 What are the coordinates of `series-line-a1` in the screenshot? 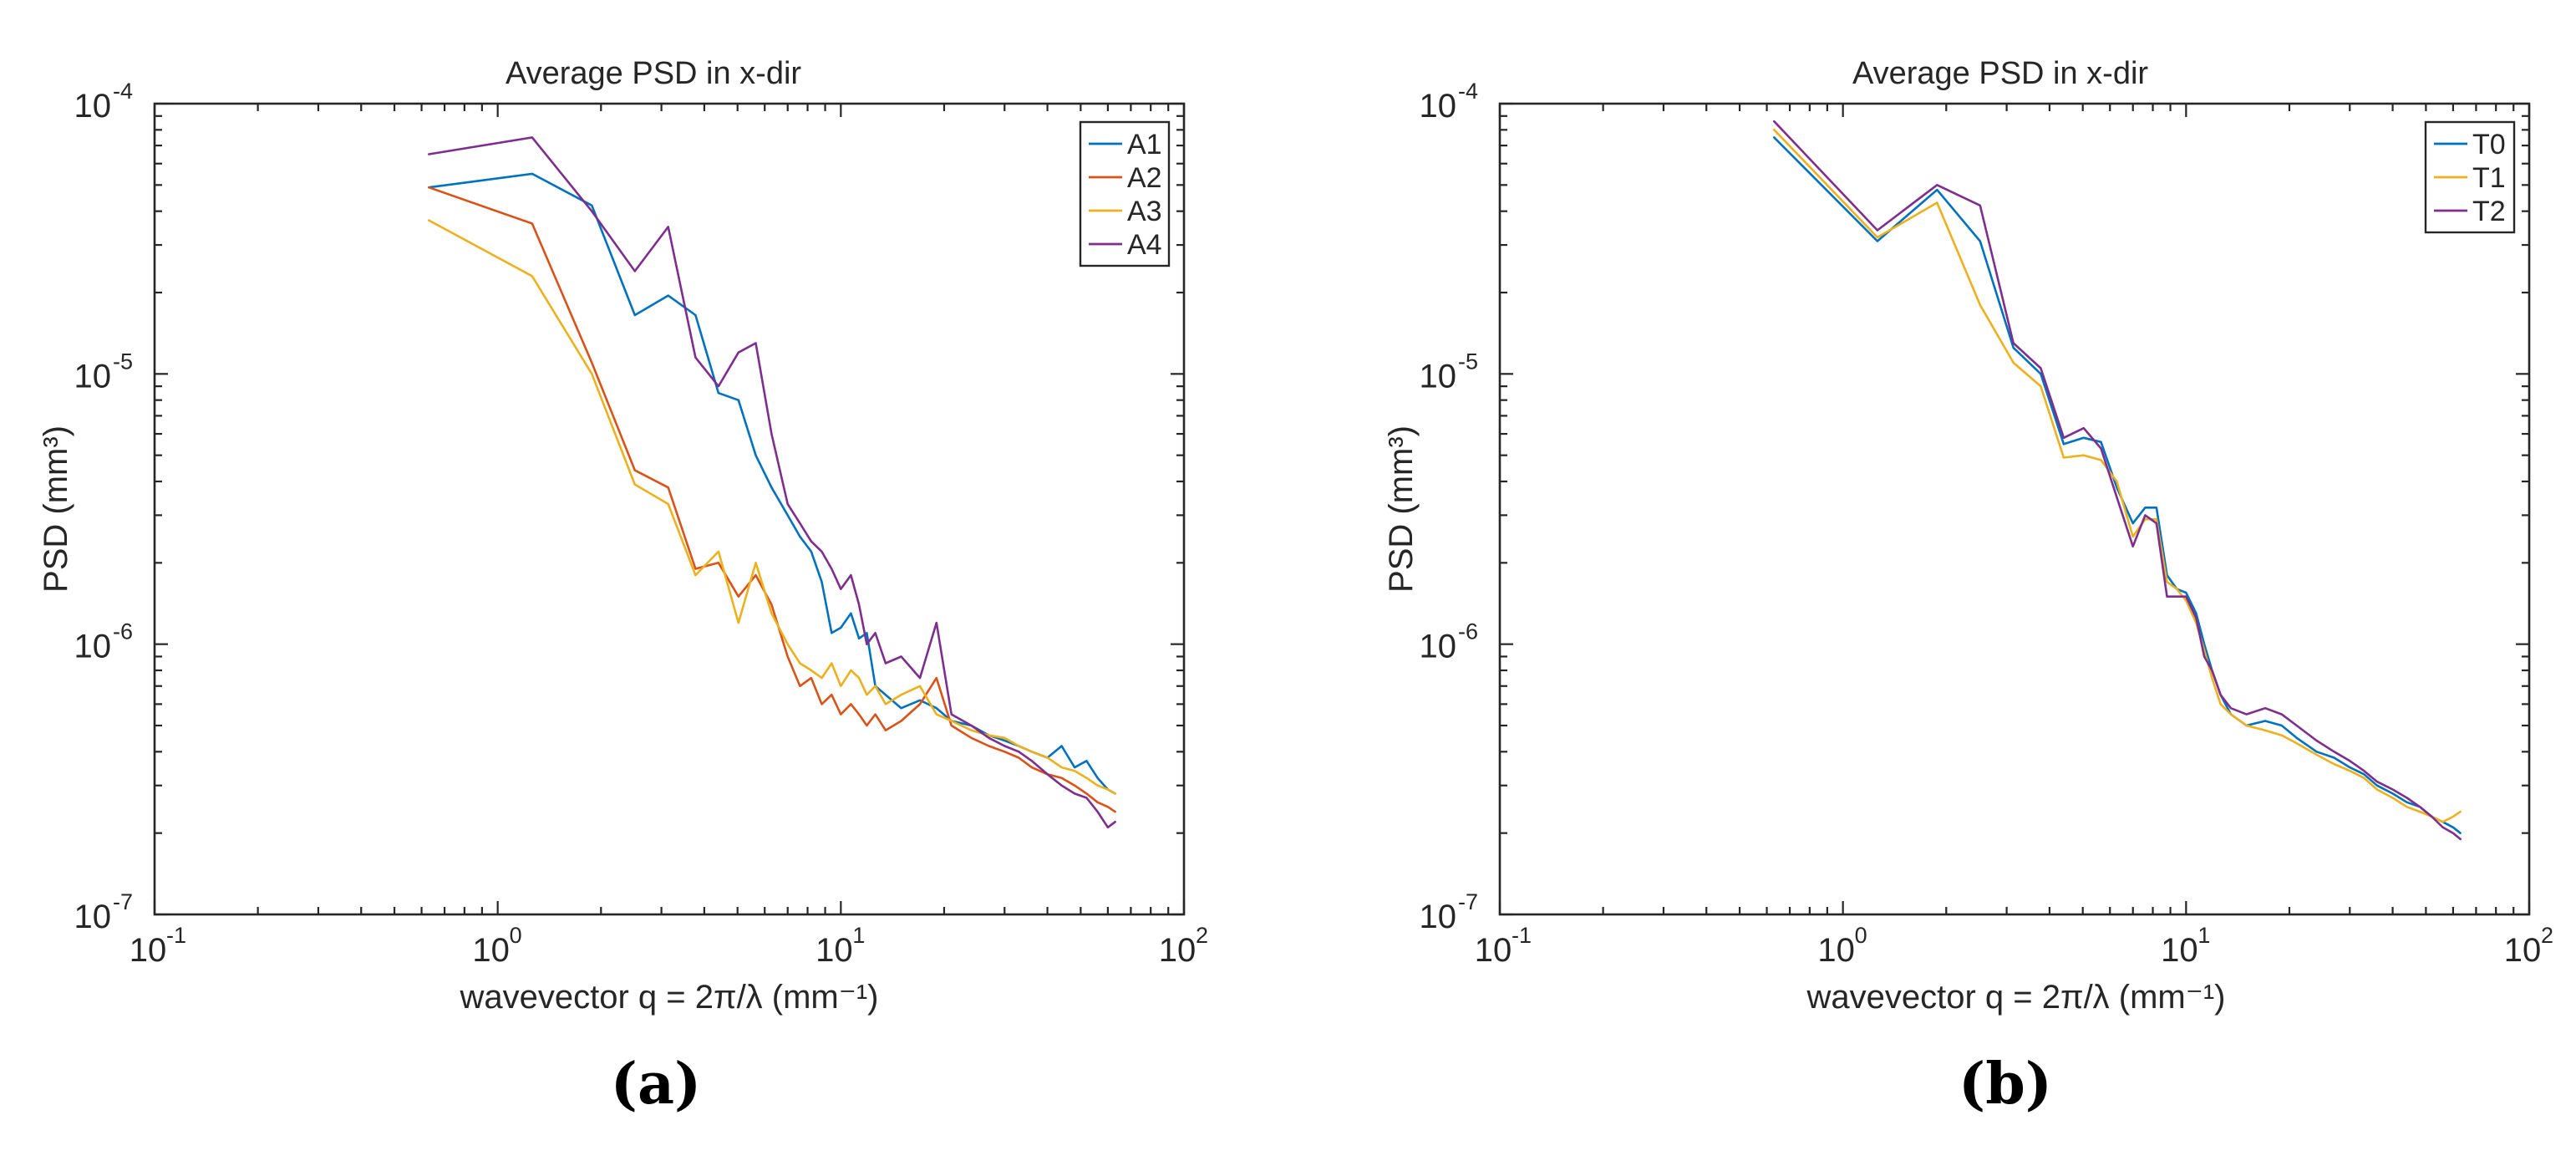 It's located at (771, 483).